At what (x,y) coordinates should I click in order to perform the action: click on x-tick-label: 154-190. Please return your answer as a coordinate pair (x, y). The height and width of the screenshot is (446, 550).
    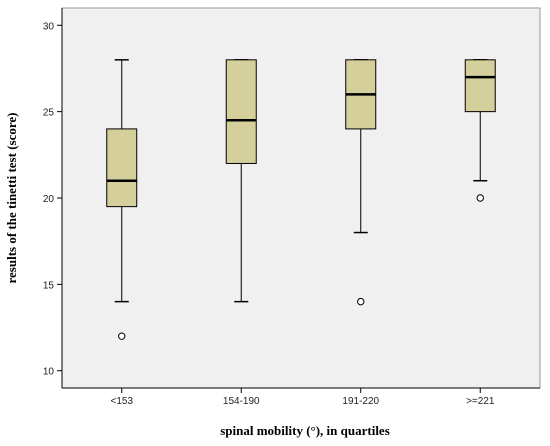
    Looking at the image, I should click on (241, 401).